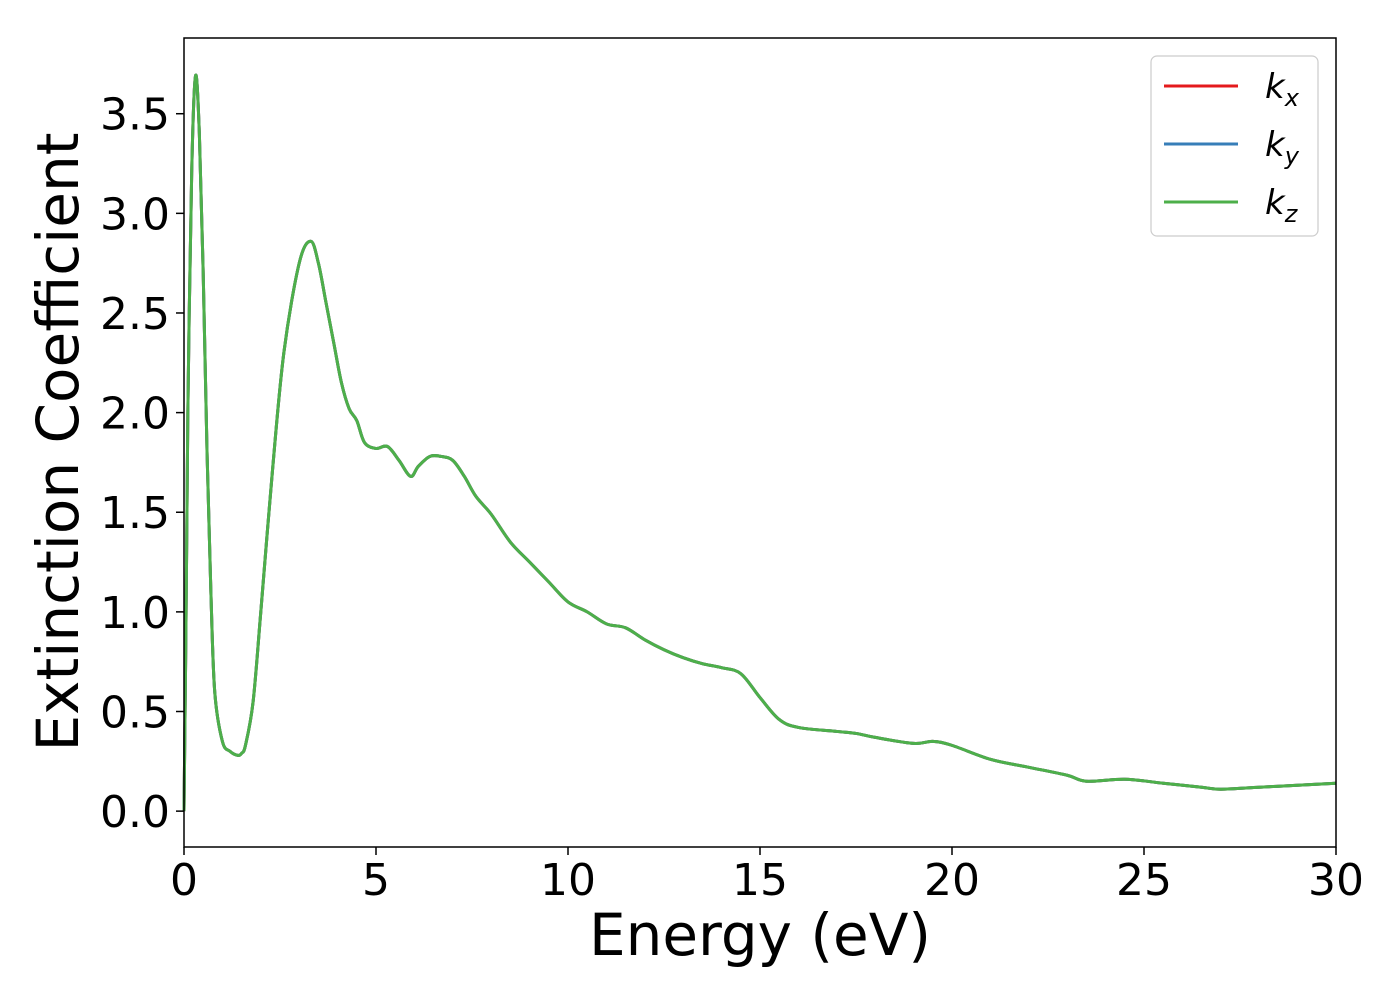 The height and width of the screenshot is (1000, 1400). Describe the element at coordinates (135, 314) in the screenshot. I see `y-tick-label: 2.5` at that location.